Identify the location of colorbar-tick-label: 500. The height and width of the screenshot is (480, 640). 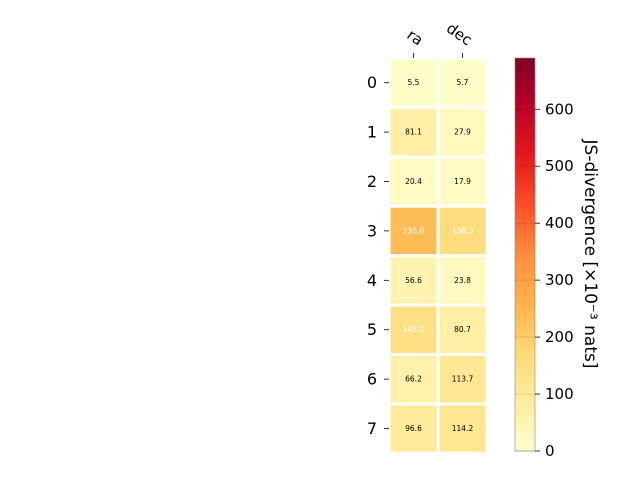
(559, 166).